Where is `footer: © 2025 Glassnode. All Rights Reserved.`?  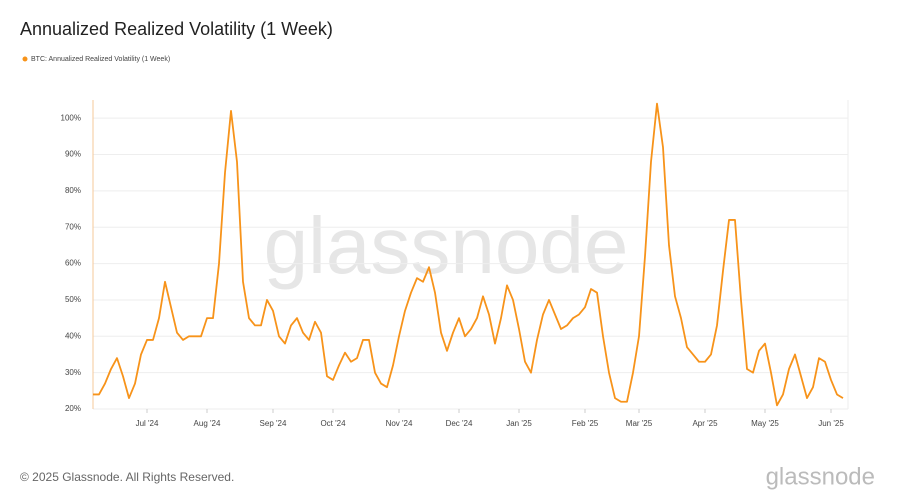 footer: © 2025 Glassnode. All Rights Reserved. is located at coordinates (127, 477).